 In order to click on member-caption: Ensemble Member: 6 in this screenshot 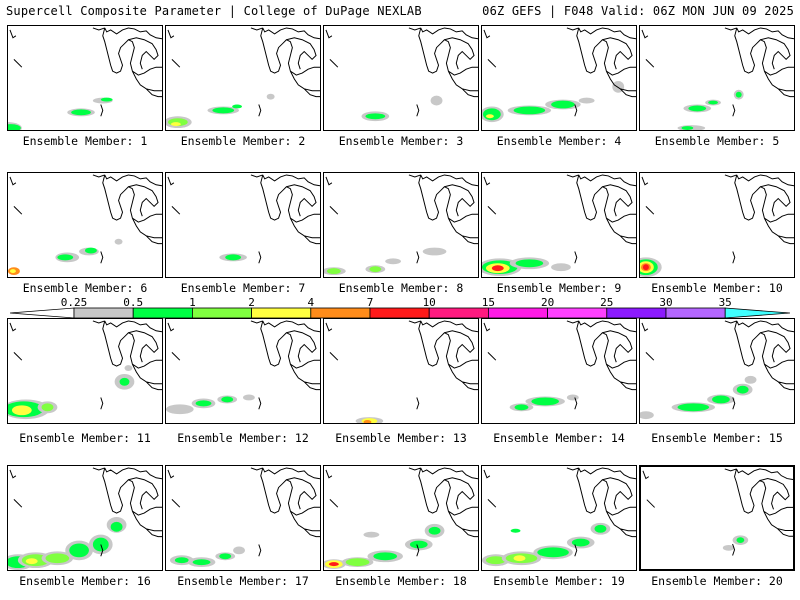, I will do `click(85, 288)`.